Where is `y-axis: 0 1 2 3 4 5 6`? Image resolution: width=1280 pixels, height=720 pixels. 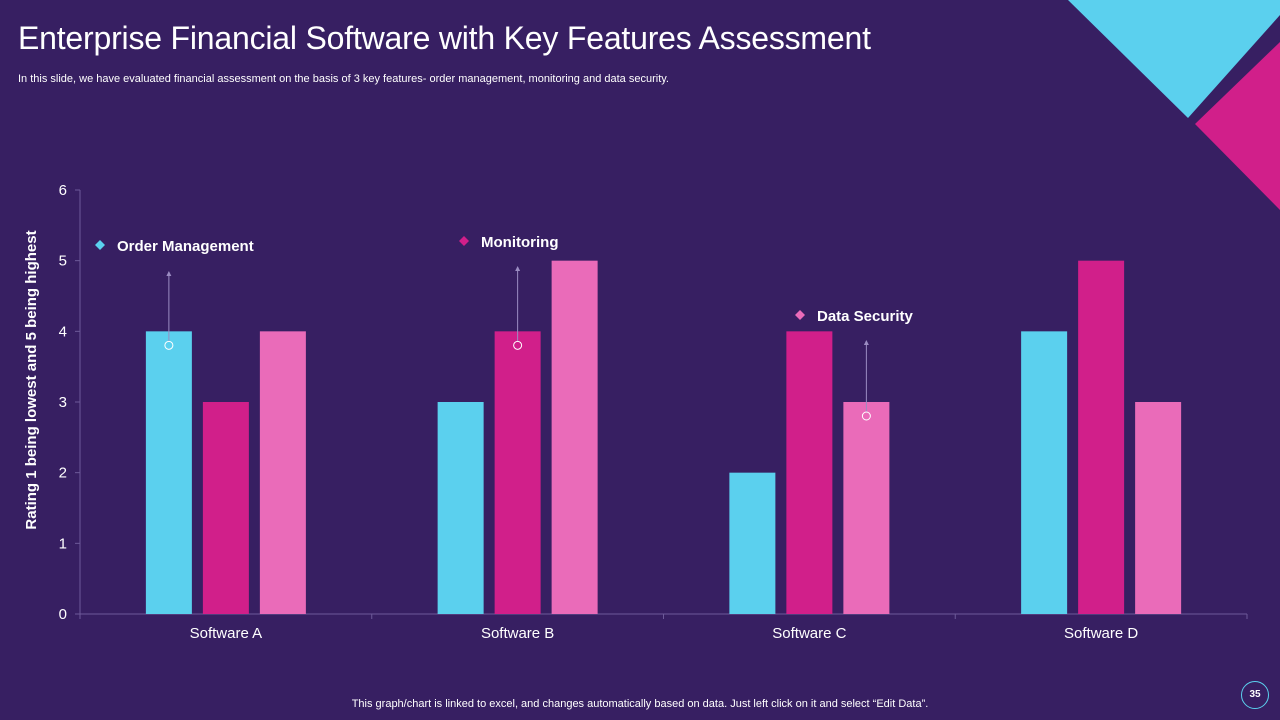 y-axis: 0 1 2 3 4 5 6 is located at coordinates (70, 402).